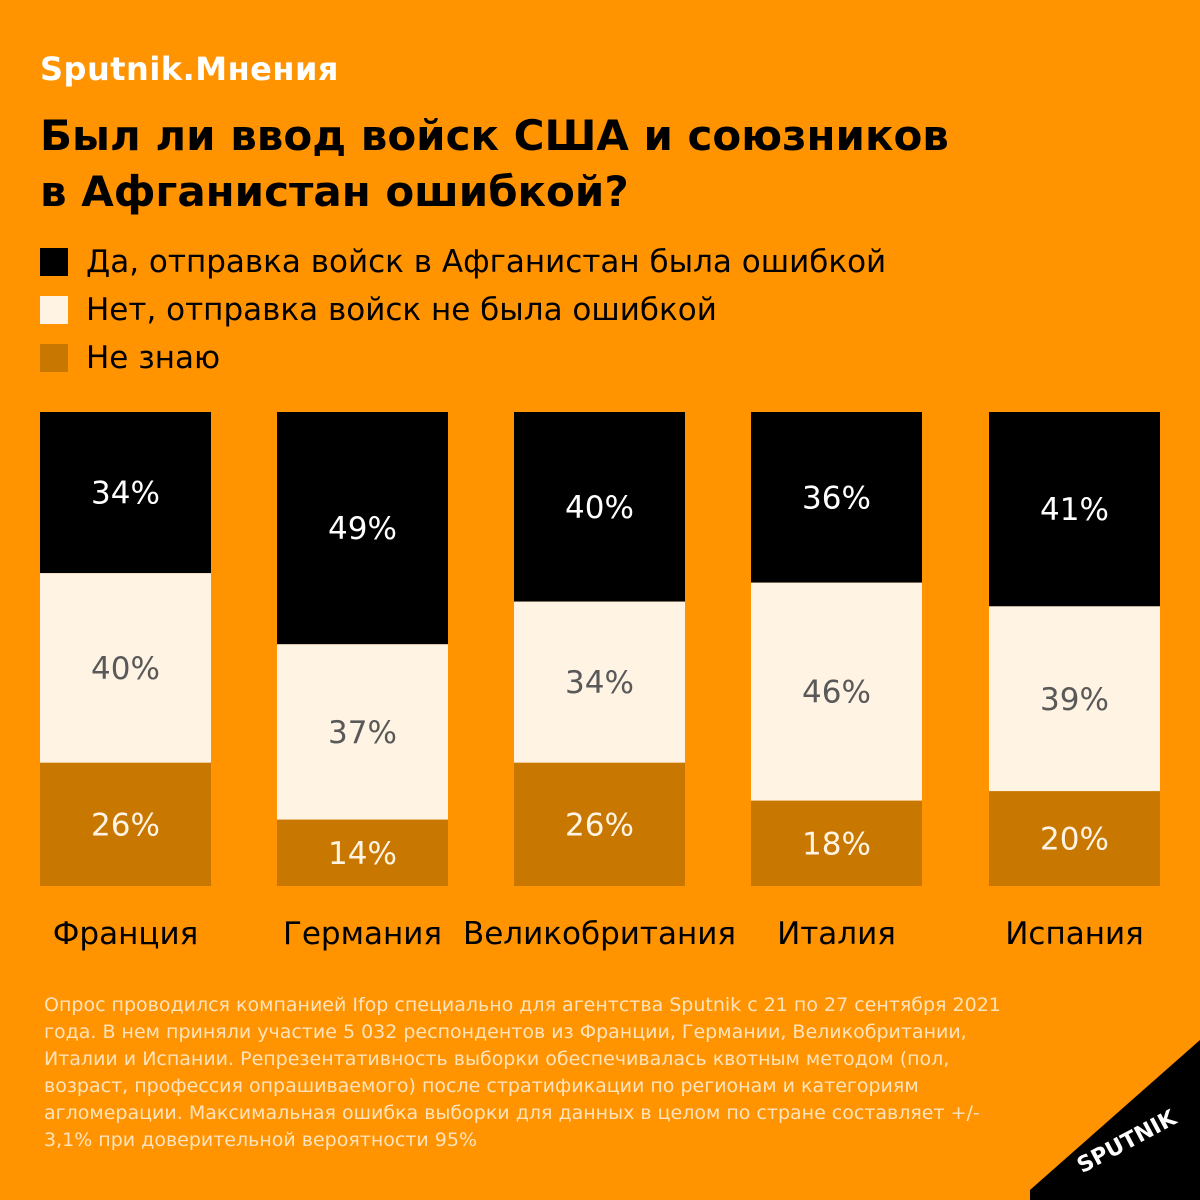  Describe the element at coordinates (153, 358) in the screenshot. I see `legend-label-dont-know: Не знаю` at that location.